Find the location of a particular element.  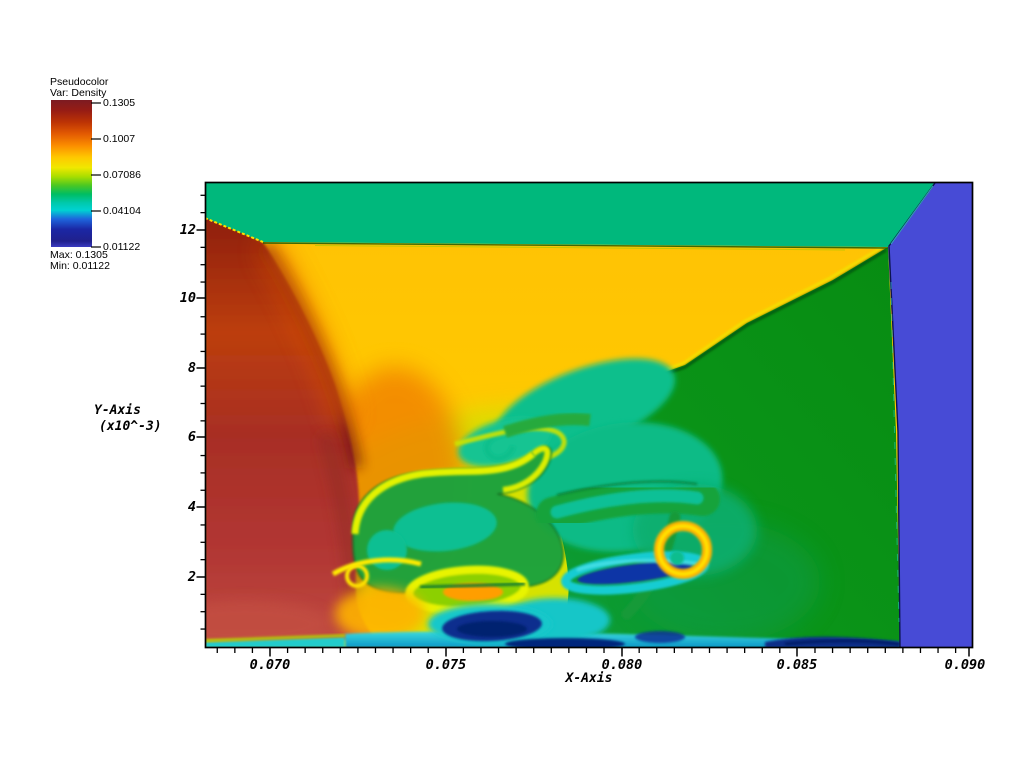

legend-variable: Var: Density is located at coordinates (78, 93).